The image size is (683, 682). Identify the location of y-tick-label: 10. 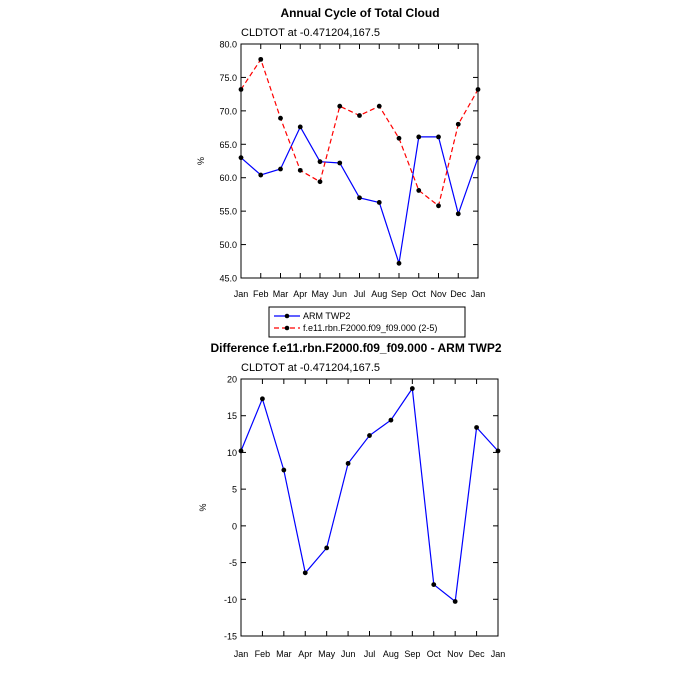
(232, 453).